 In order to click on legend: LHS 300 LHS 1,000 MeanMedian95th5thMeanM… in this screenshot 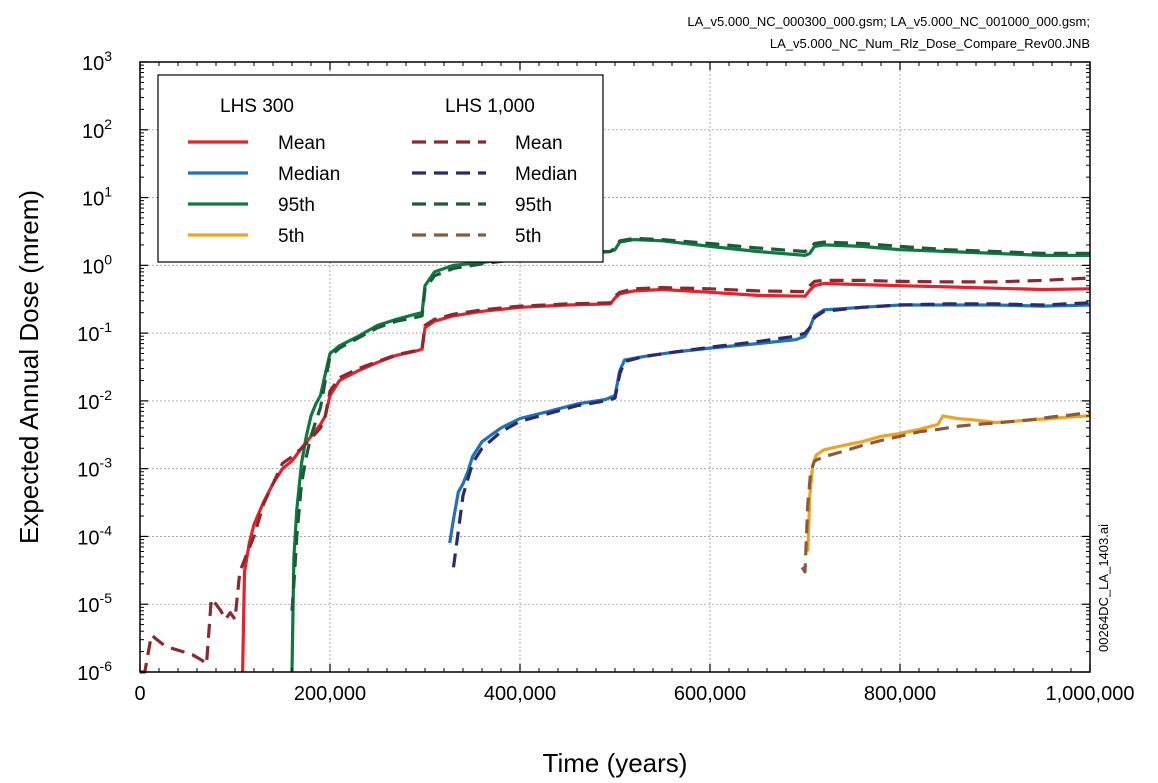, I will do `click(380, 168)`.